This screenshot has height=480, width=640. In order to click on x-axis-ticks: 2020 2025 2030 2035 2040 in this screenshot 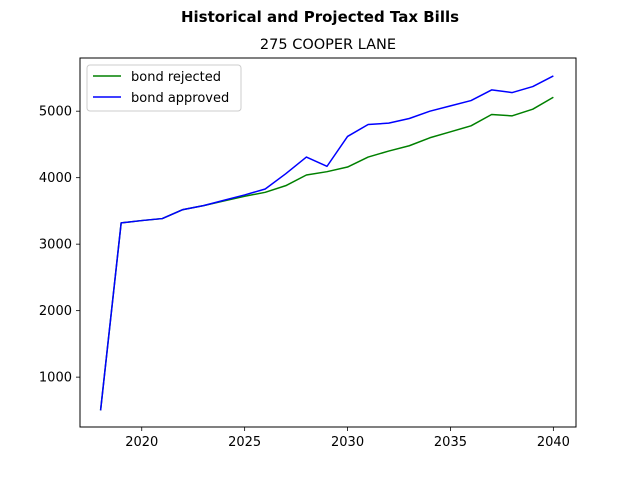, I will do `click(347, 438)`.